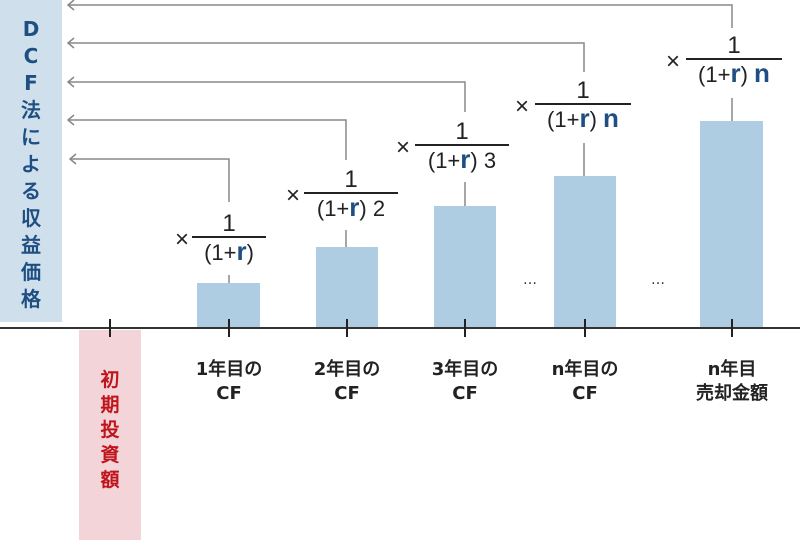  Describe the element at coordinates (31, 110) in the screenshot. I see `label-char: 法` at that location.